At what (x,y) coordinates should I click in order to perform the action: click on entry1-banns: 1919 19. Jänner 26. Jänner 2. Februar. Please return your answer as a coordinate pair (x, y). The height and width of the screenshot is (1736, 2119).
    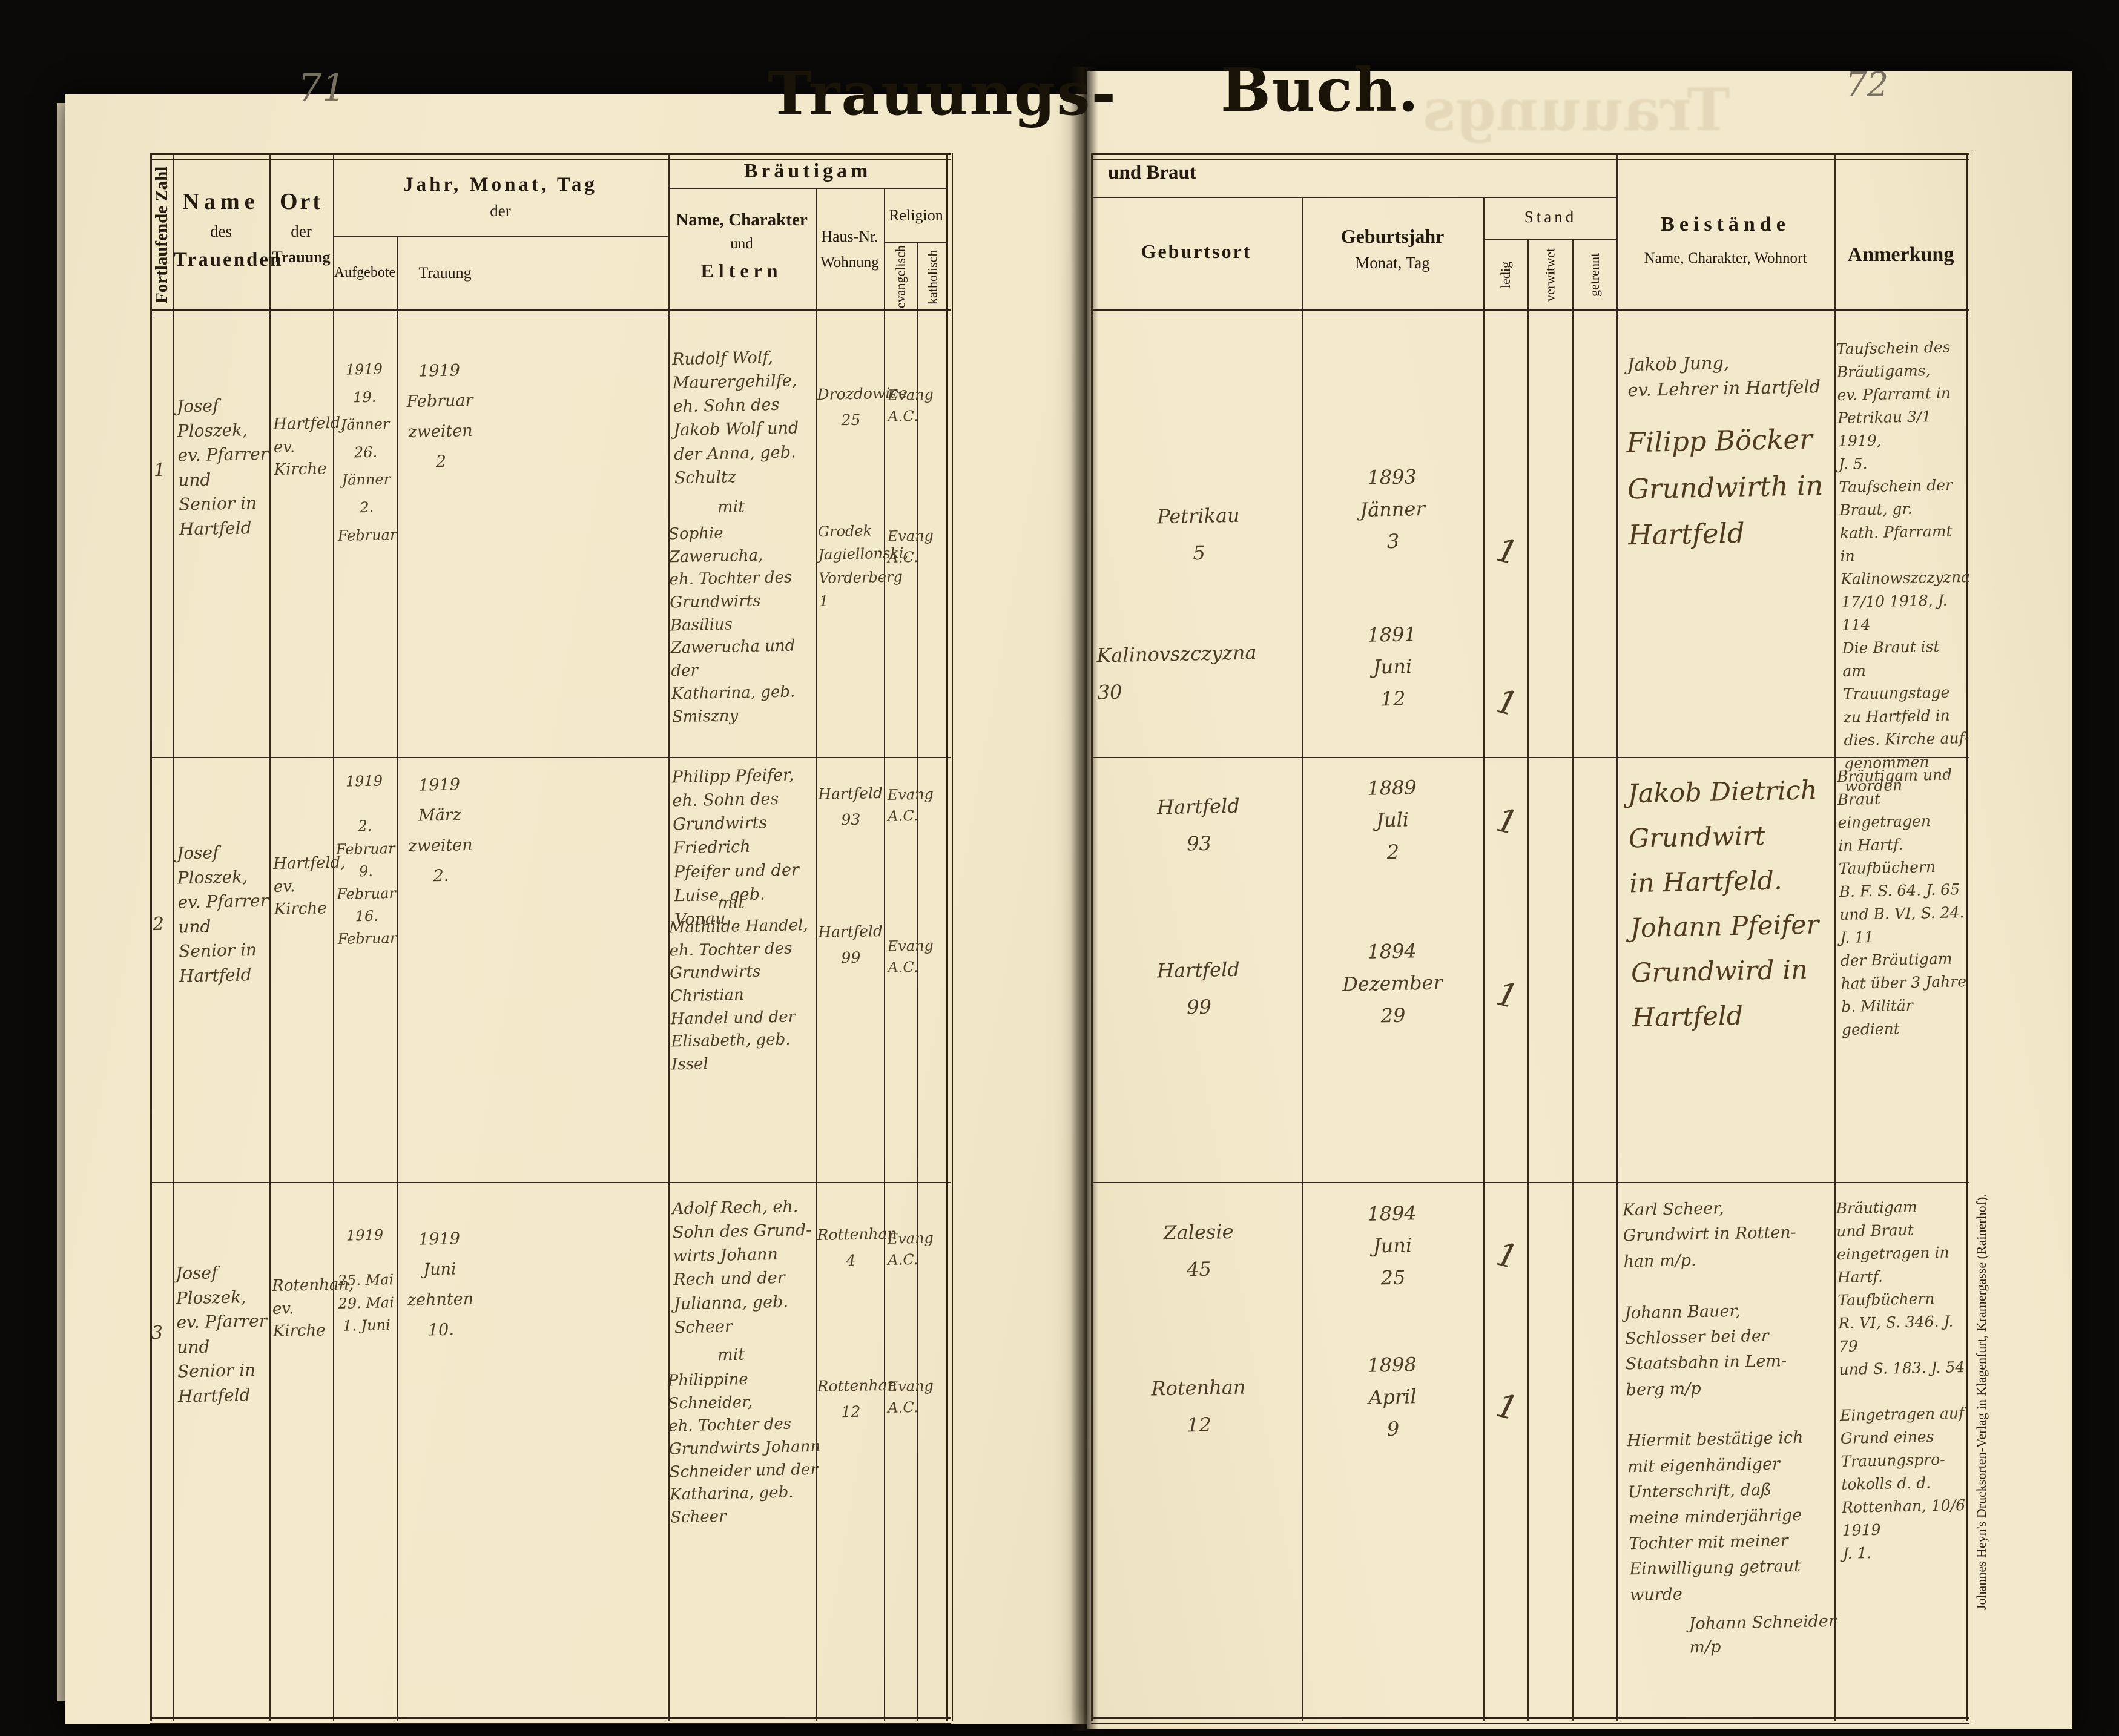
    Looking at the image, I should click on (367, 452).